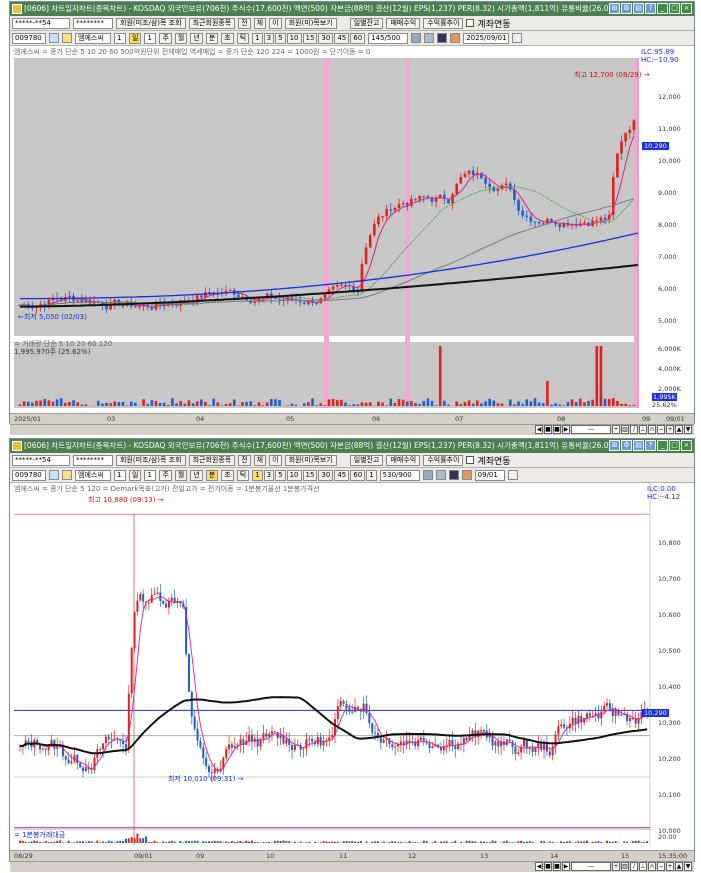 The width and height of the screenshot is (701, 873). Describe the element at coordinates (557, 866) in the screenshot. I see `scroll-next-icon: ■` at that location.